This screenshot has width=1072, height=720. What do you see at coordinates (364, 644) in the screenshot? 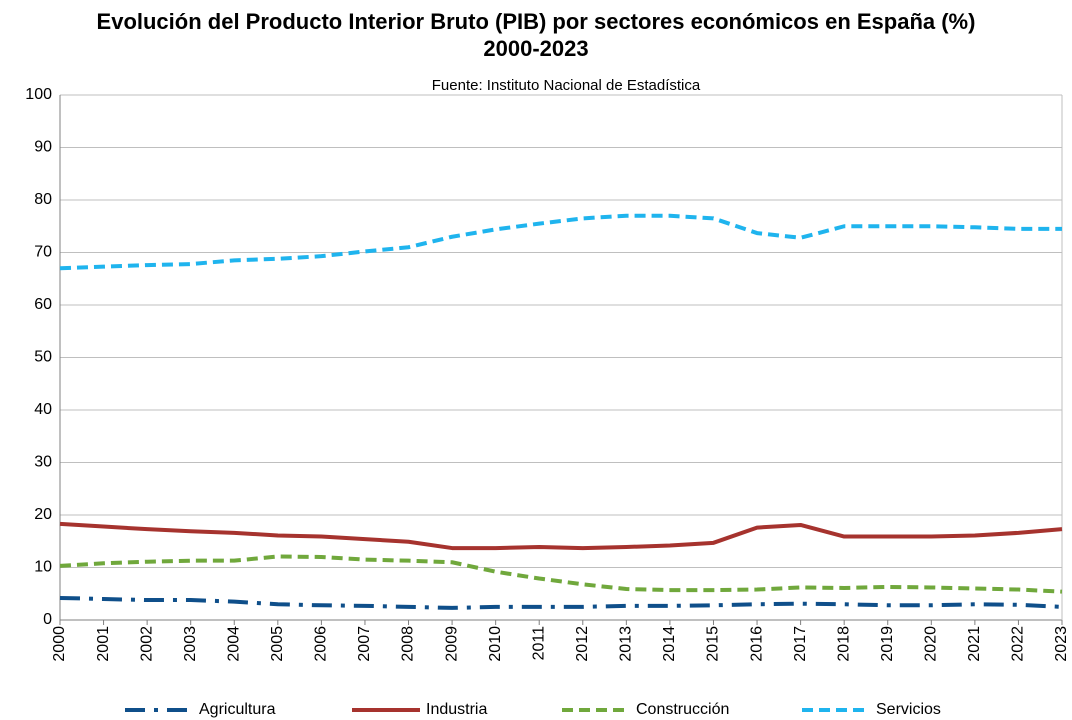
I see `x-tick-label: 2007` at bounding box center [364, 644].